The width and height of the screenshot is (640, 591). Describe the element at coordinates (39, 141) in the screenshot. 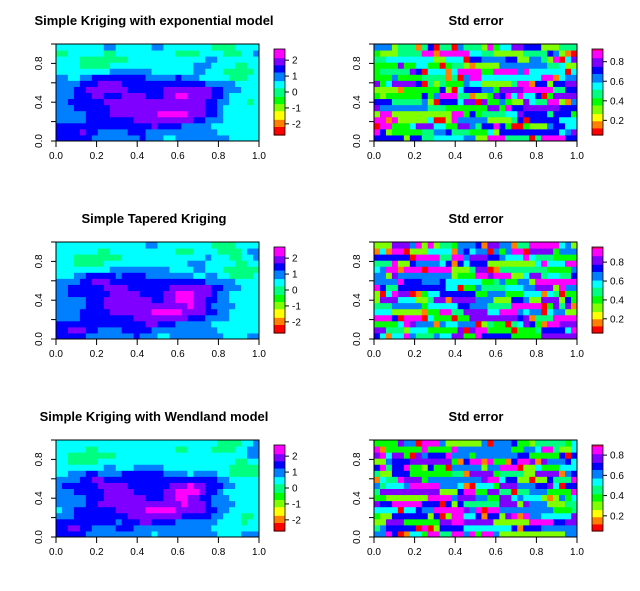

I see `y-tick-label: 0.0` at that location.